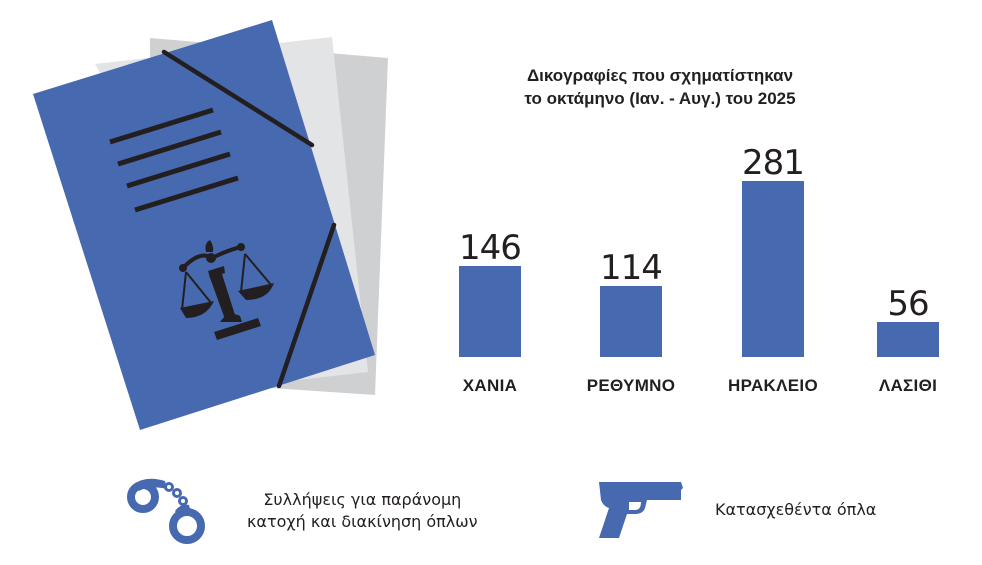  What do you see at coordinates (362, 499) in the screenshot?
I see `legend-arrests-line-1: Συλλήψεις για παράνομη` at bounding box center [362, 499].